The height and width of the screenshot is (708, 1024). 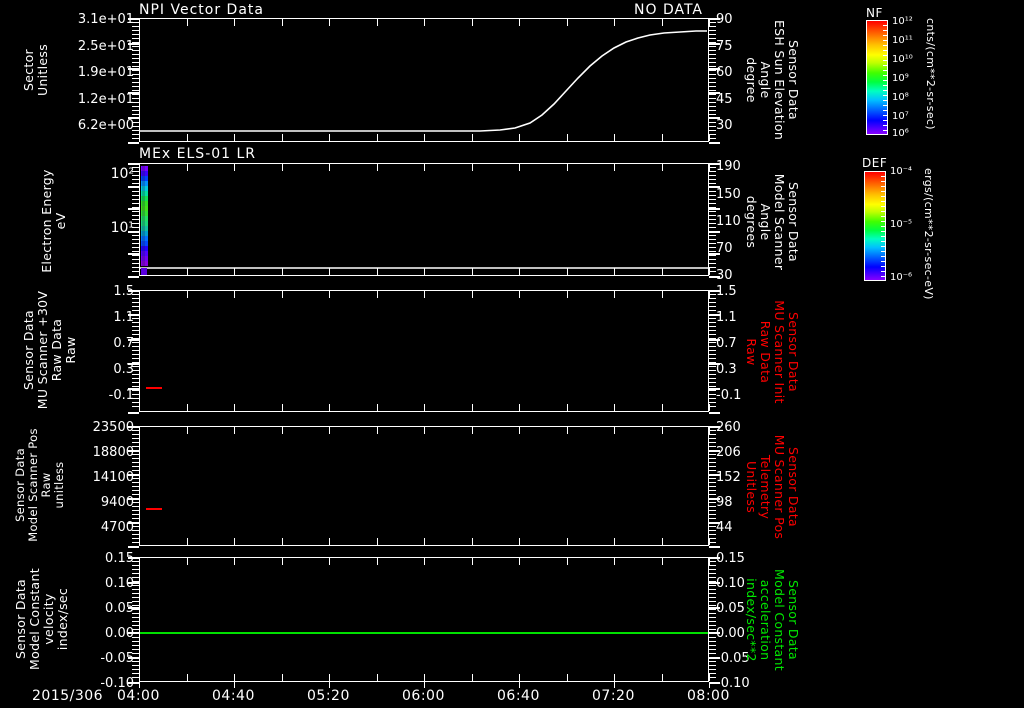 What do you see at coordinates (423, 696) in the screenshot?
I see `time-axis-tick: 06:00` at bounding box center [423, 696].